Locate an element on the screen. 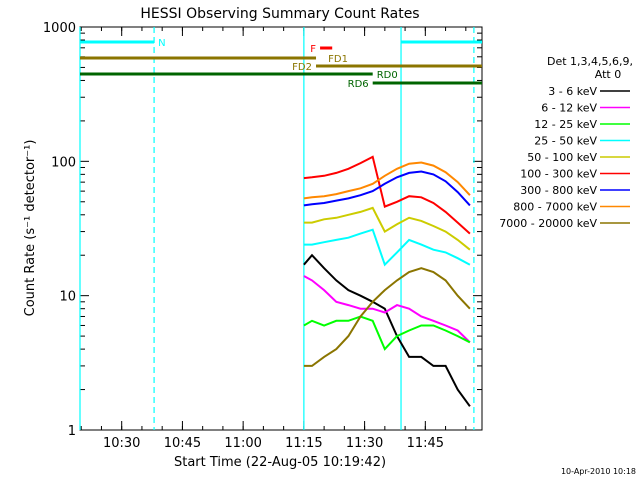 The image size is (640, 480). legend-label: 12 - 25 keV is located at coordinates (565, 124).